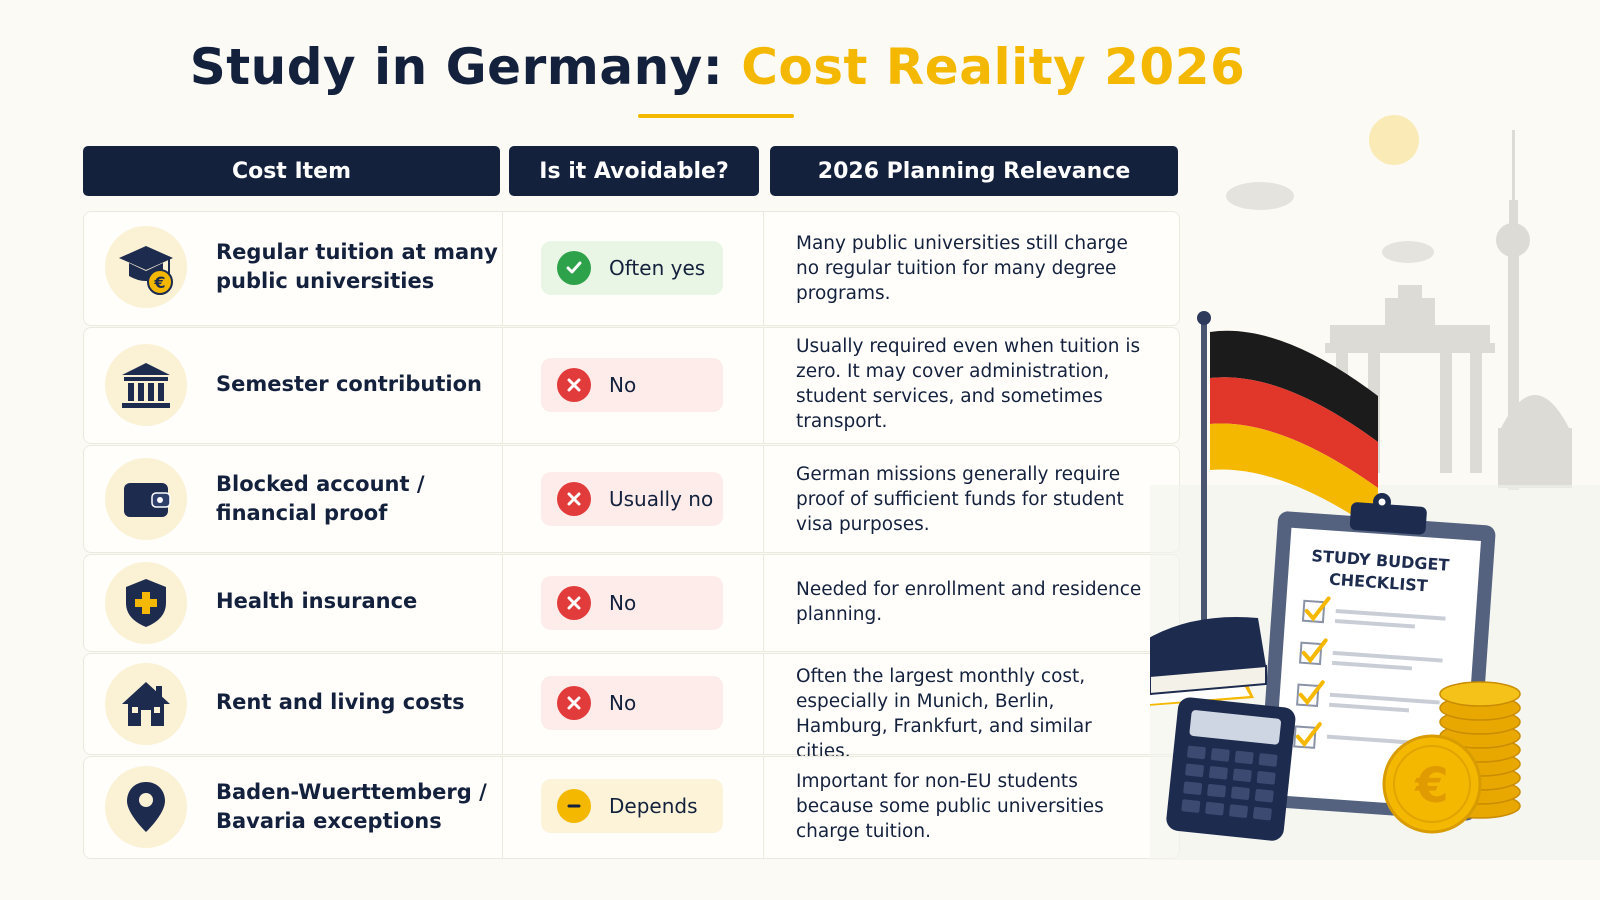 This screenshot has height=900, width=1600. Describe the element at coordinates (317, 601) in the screenshot. I see `cost-item-label: Health insurance` at that location.